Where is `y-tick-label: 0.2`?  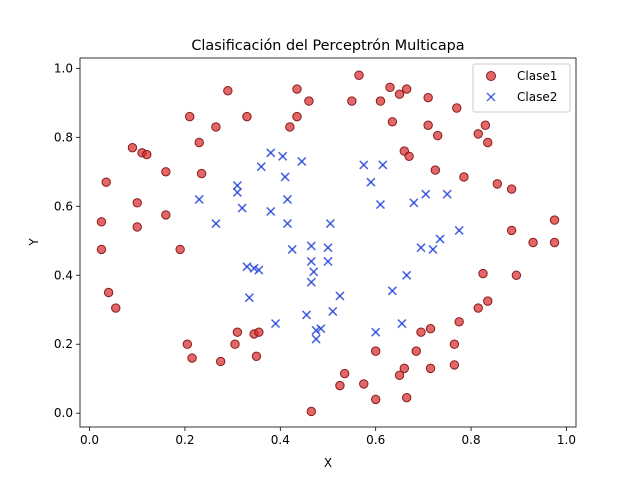 y-tick-label: 0.2 is located at coordinates (63, 344).